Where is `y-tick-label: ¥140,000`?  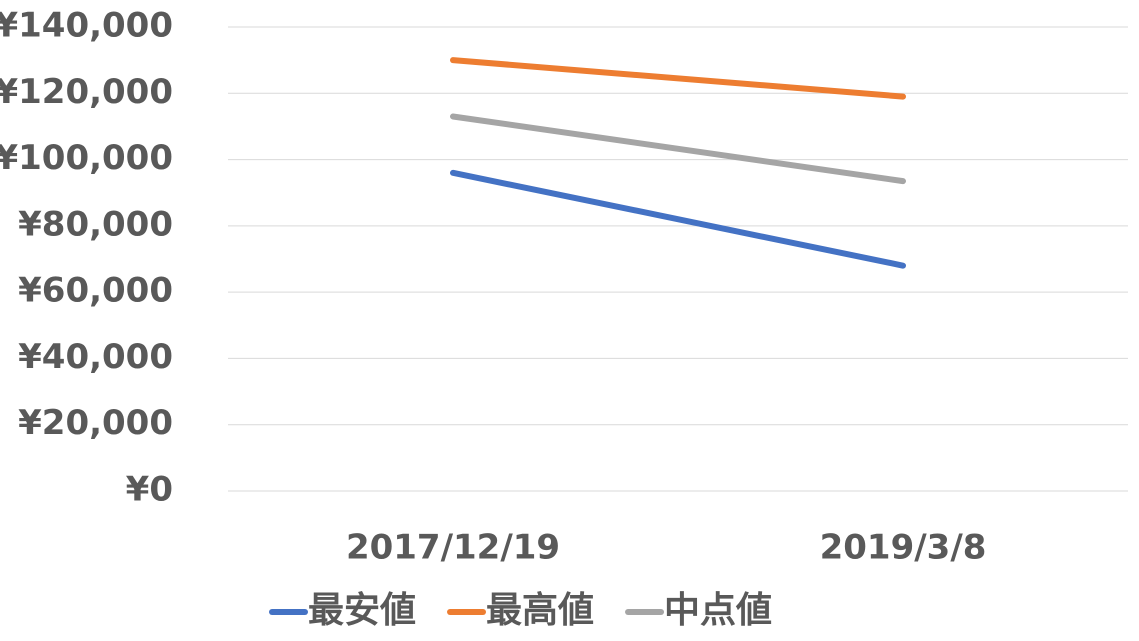
y-tick-label: ¥140,000 is located at coordinates (86, 26).